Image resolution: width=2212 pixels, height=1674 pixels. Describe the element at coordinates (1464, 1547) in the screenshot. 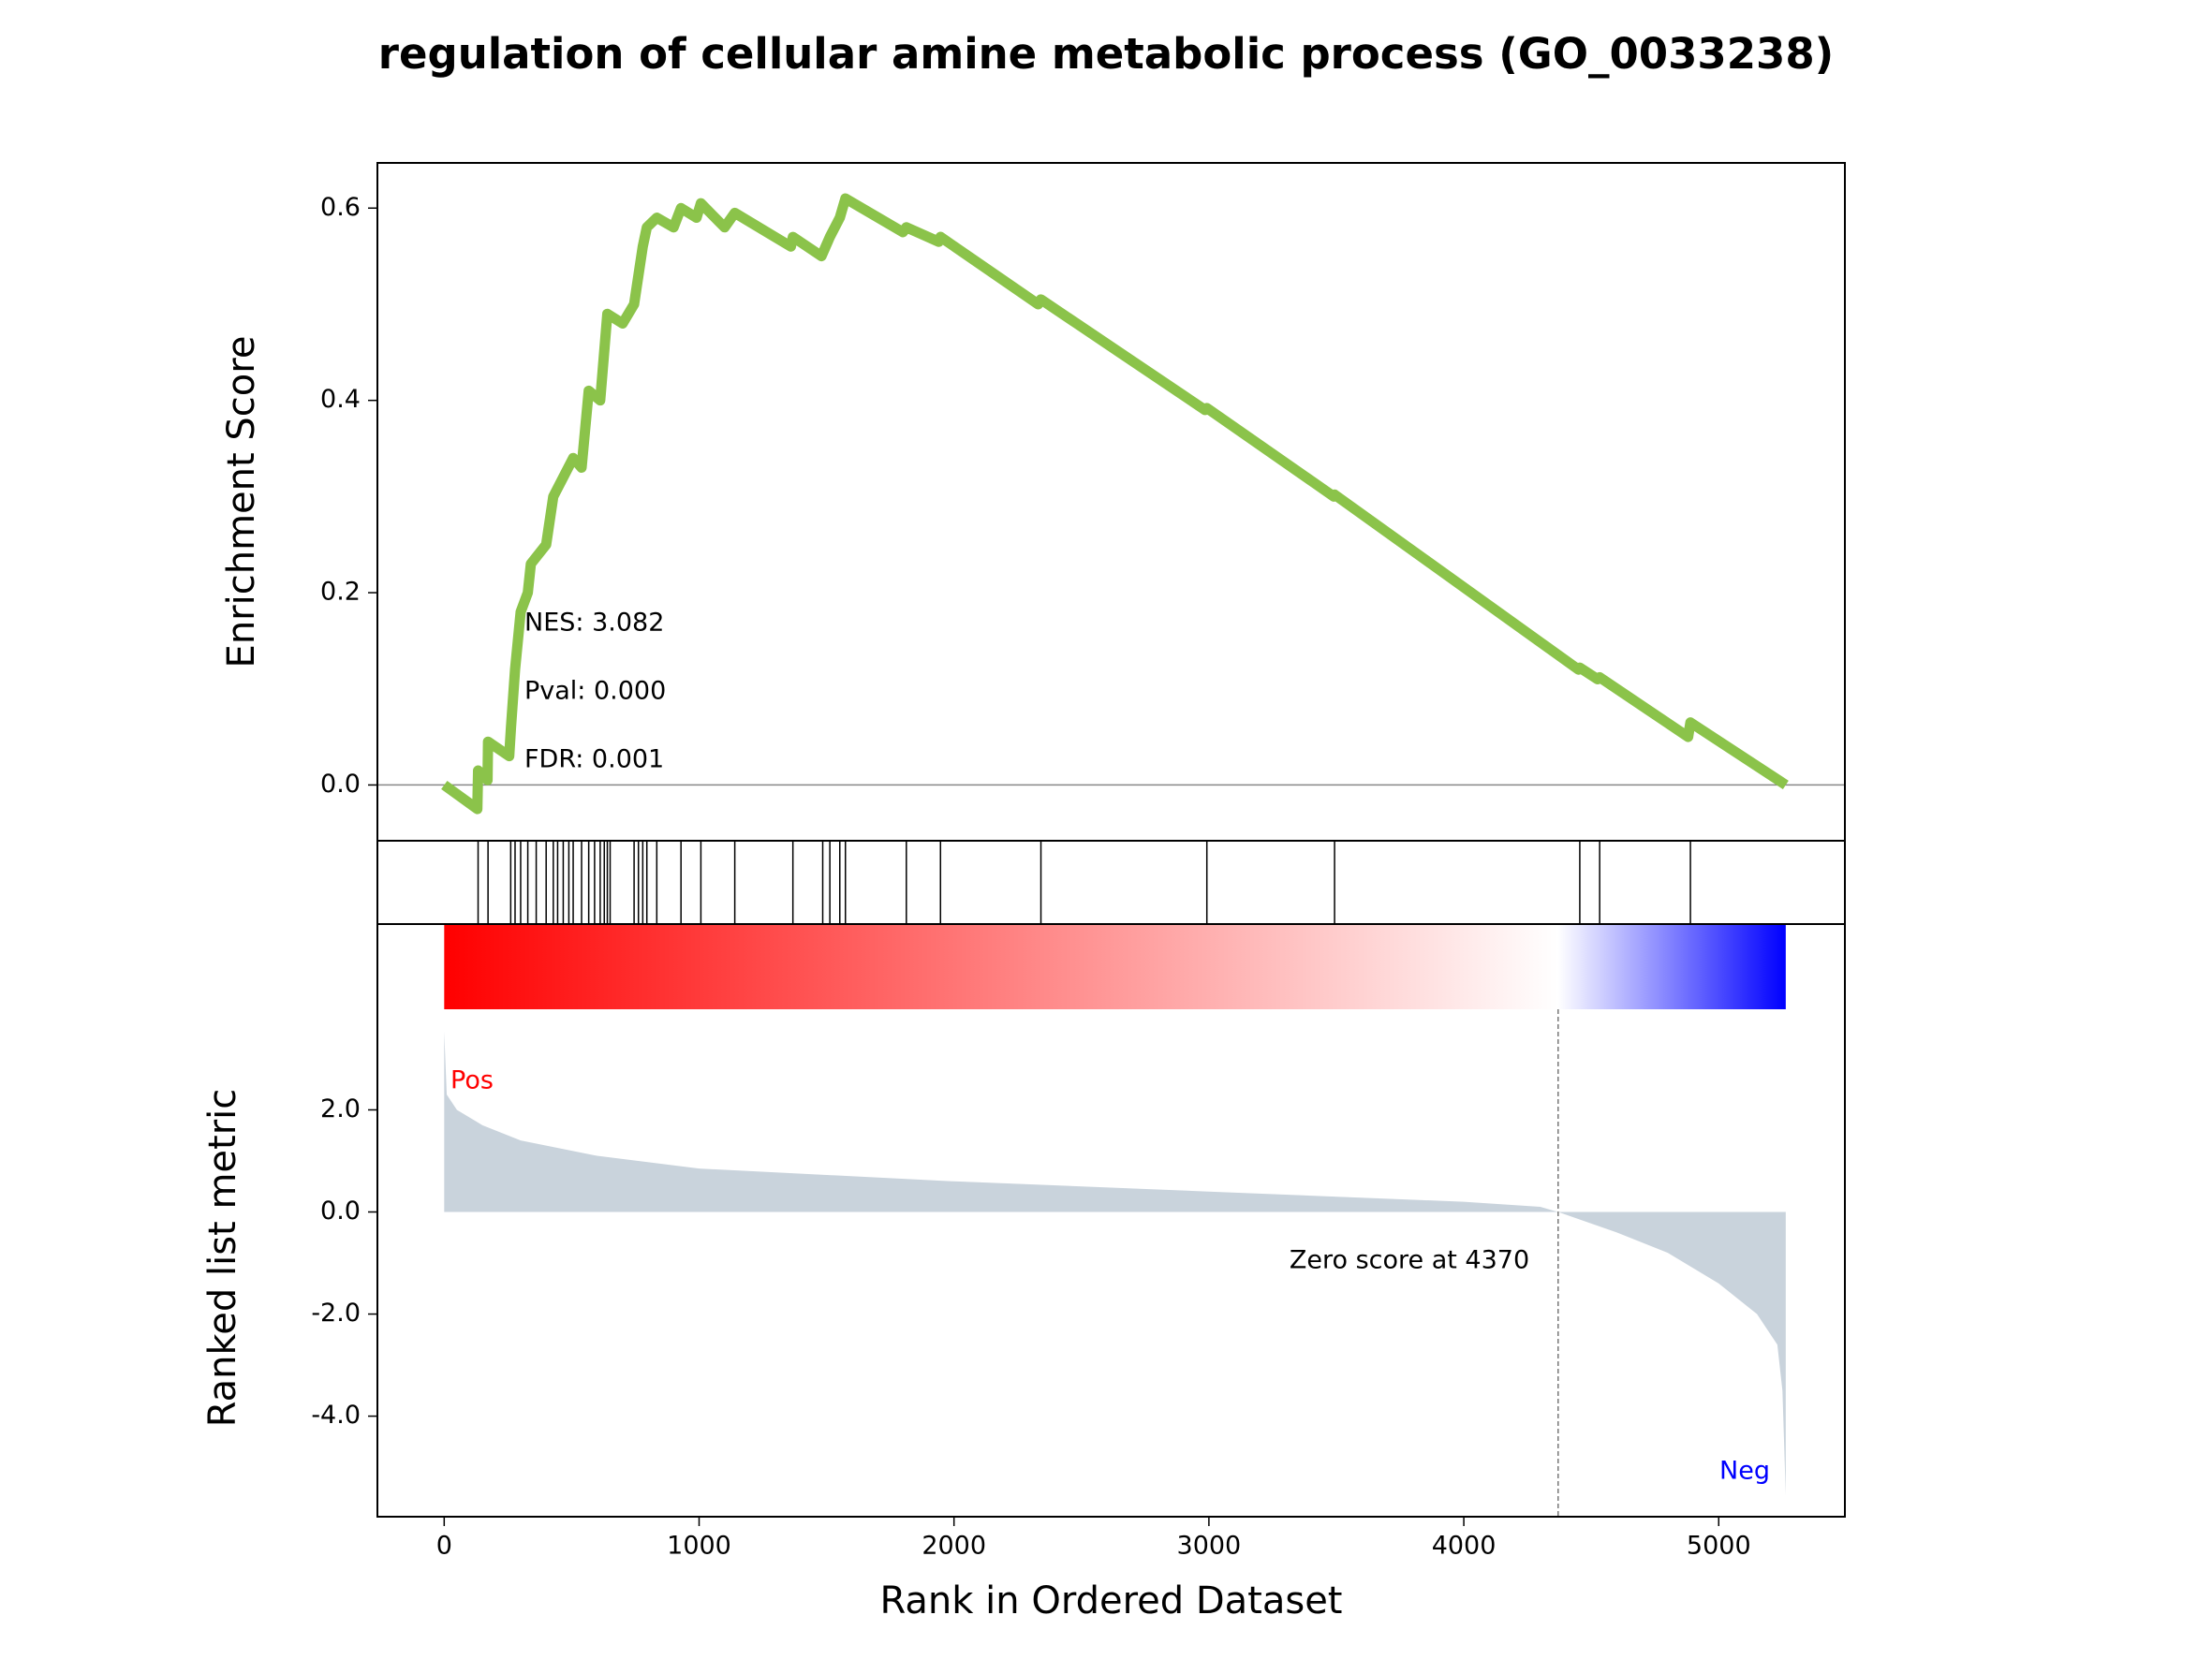

I see `x-tick-label: 4000` at that location.